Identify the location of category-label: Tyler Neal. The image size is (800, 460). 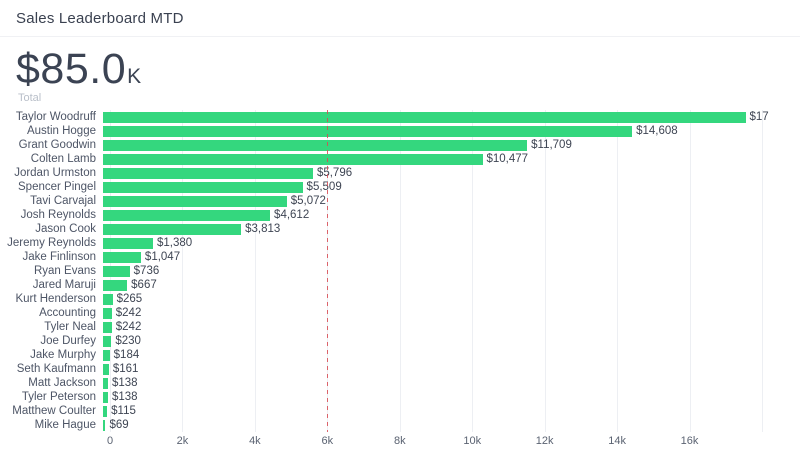
(70, 327).